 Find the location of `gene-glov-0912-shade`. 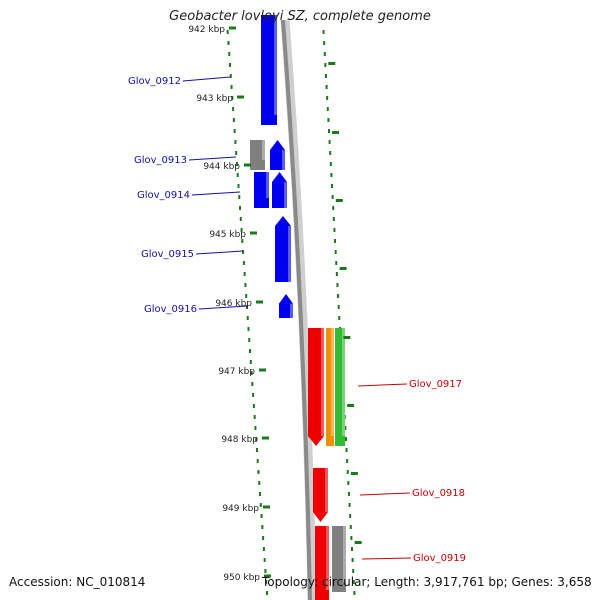

gene-glov-0912-shade is located at coordinates (275, 65).